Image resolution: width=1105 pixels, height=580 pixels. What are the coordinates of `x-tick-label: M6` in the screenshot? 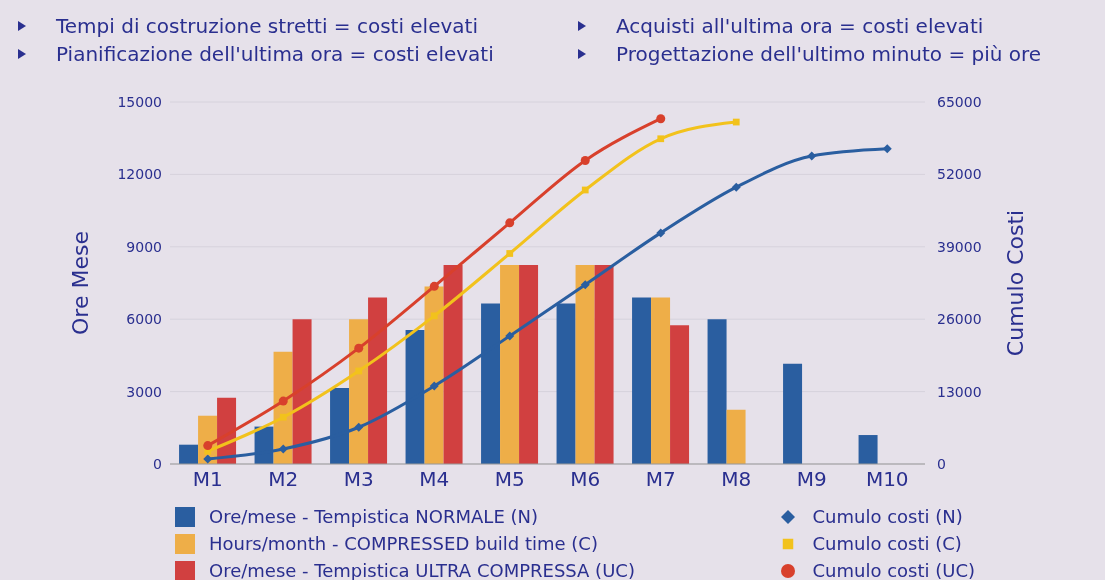 It's located at (585, 479).